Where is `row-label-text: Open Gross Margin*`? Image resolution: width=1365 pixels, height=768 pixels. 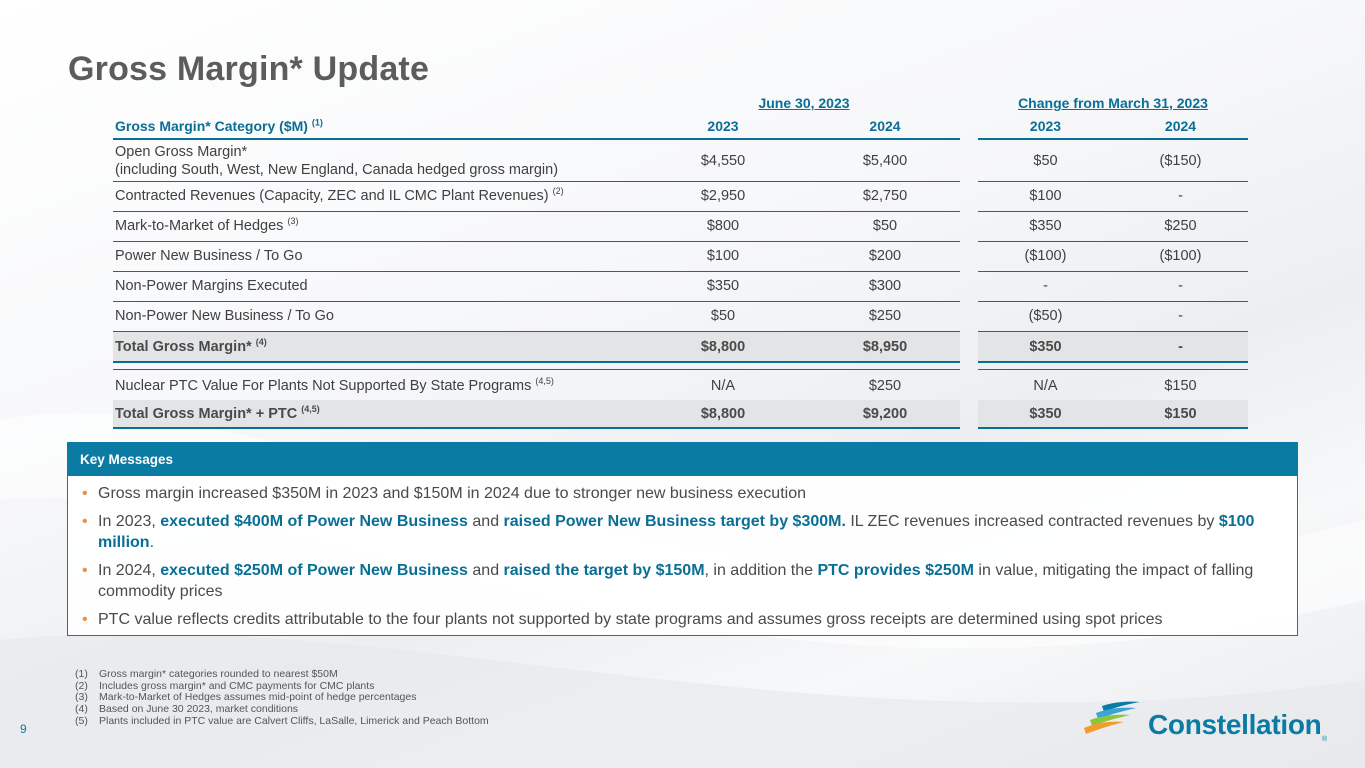 row-label-text: Open Gross Margin* is located at coordinates (181, 152).